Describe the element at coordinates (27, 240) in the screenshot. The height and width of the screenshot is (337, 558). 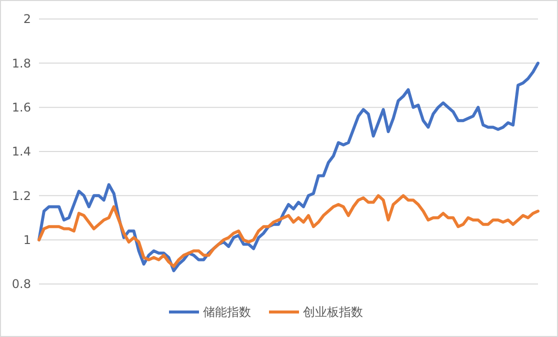
I see `y-tick-label: 1` at that location.